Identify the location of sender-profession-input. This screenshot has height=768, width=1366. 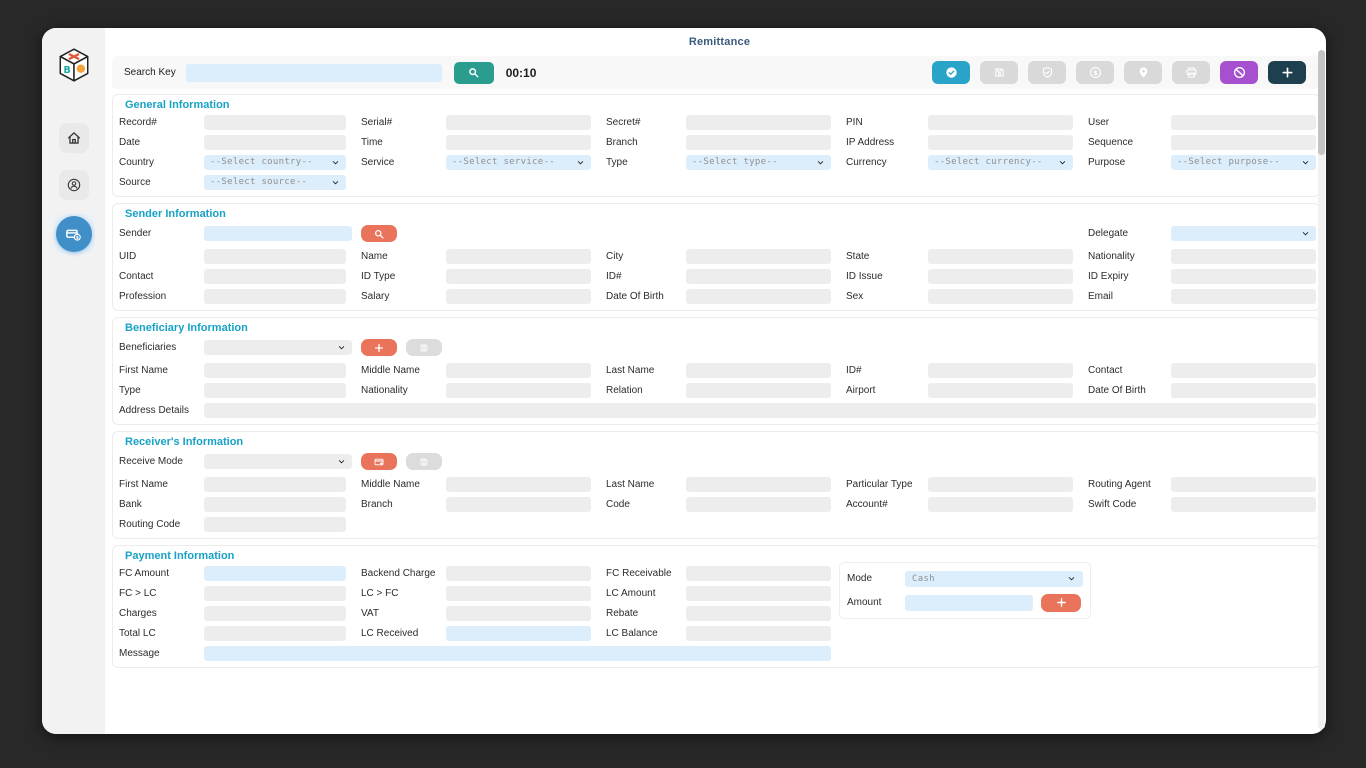
(275, 296).